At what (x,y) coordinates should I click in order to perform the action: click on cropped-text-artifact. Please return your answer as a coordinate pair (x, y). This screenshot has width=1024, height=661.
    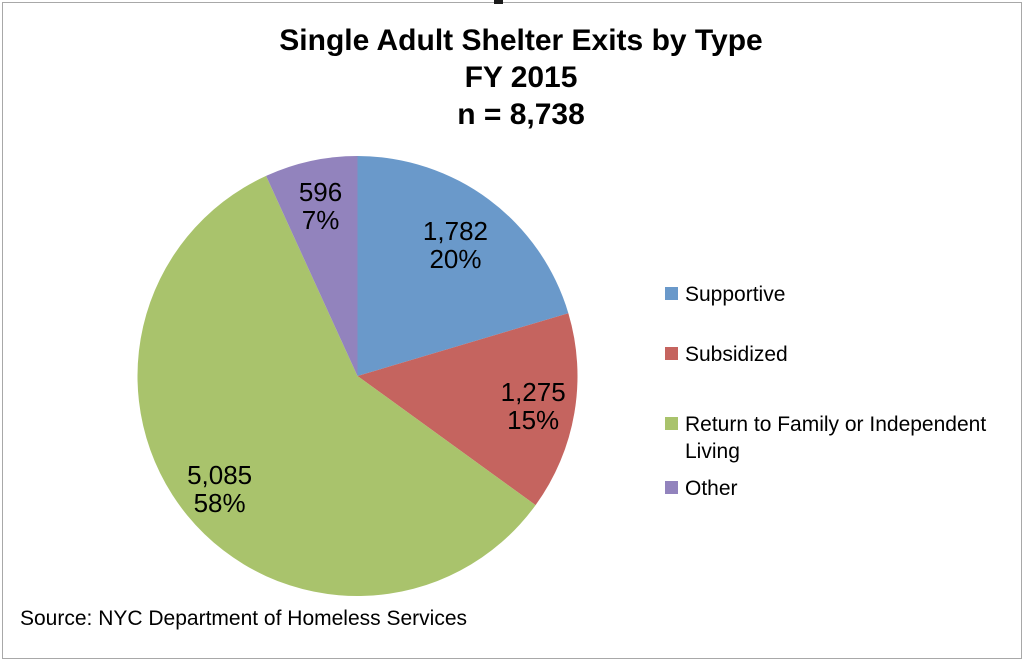
    Looking at the image, I should click on (498, 2).